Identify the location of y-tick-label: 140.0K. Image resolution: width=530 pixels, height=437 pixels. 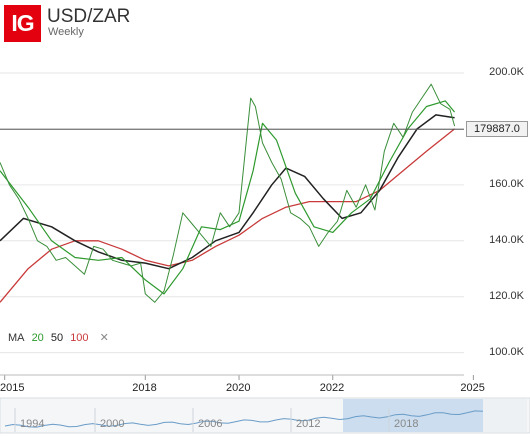
(506, 239).